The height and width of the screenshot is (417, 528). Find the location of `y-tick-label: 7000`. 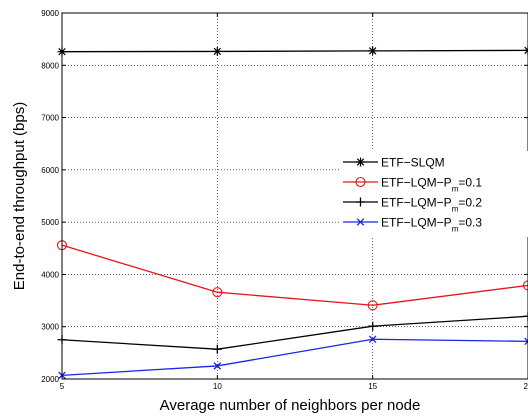

y-tick-label: 7000 is located at coordinates (50, 118).